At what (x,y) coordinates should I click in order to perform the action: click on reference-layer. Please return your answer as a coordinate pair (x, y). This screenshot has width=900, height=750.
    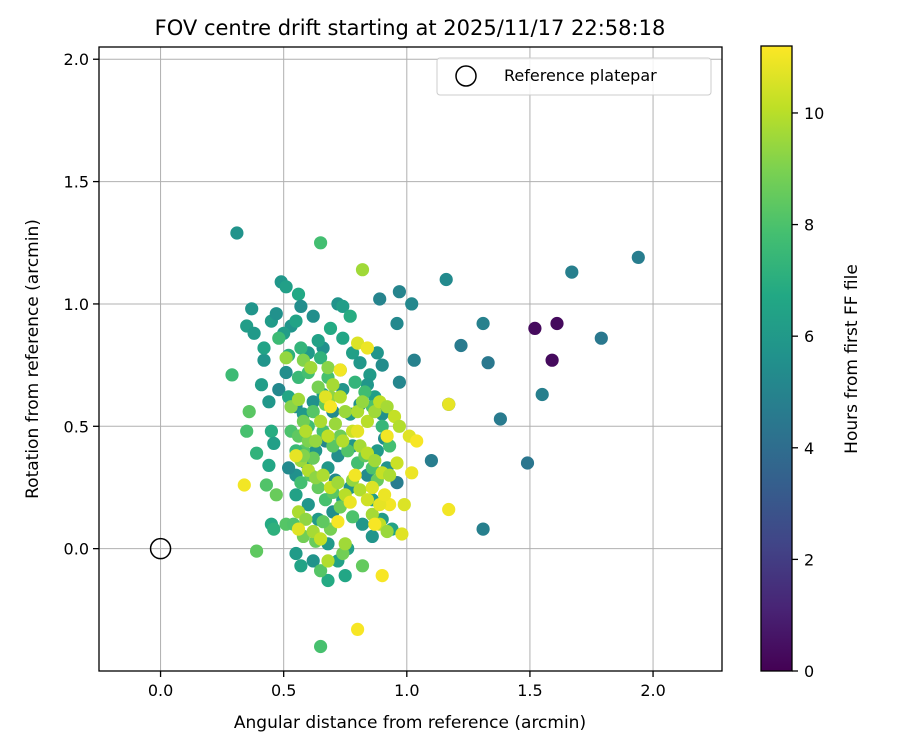
    Looking at the image, I should click on (160, 548).